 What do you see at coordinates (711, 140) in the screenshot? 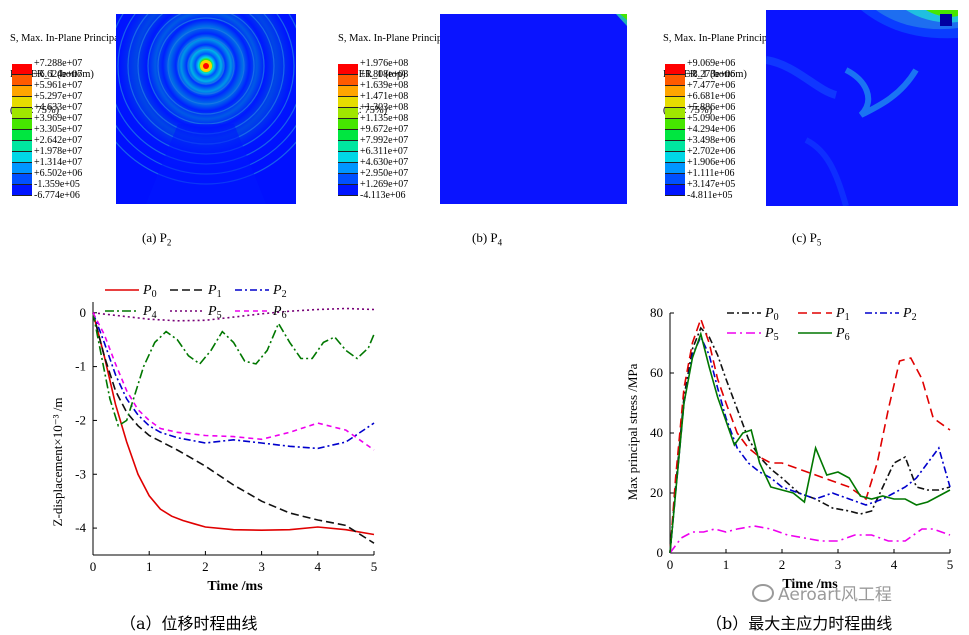
I see `legend-value: +3.498e+06` at bounding box center [711, 140].